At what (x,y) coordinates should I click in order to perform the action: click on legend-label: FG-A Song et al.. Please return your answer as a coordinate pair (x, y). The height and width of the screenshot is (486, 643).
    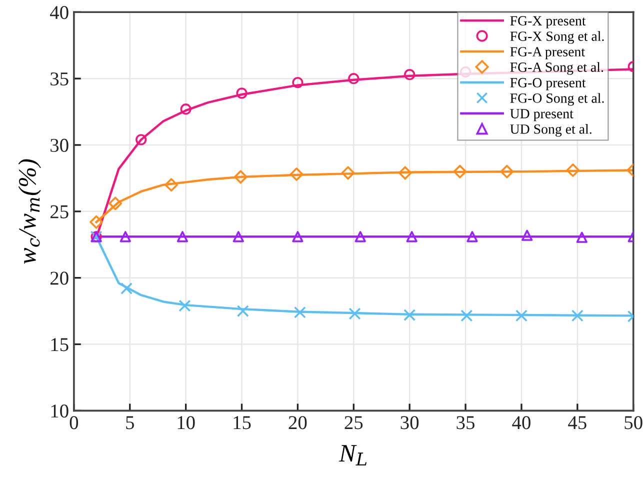
    Looking at the image, I should click on (557, 68).